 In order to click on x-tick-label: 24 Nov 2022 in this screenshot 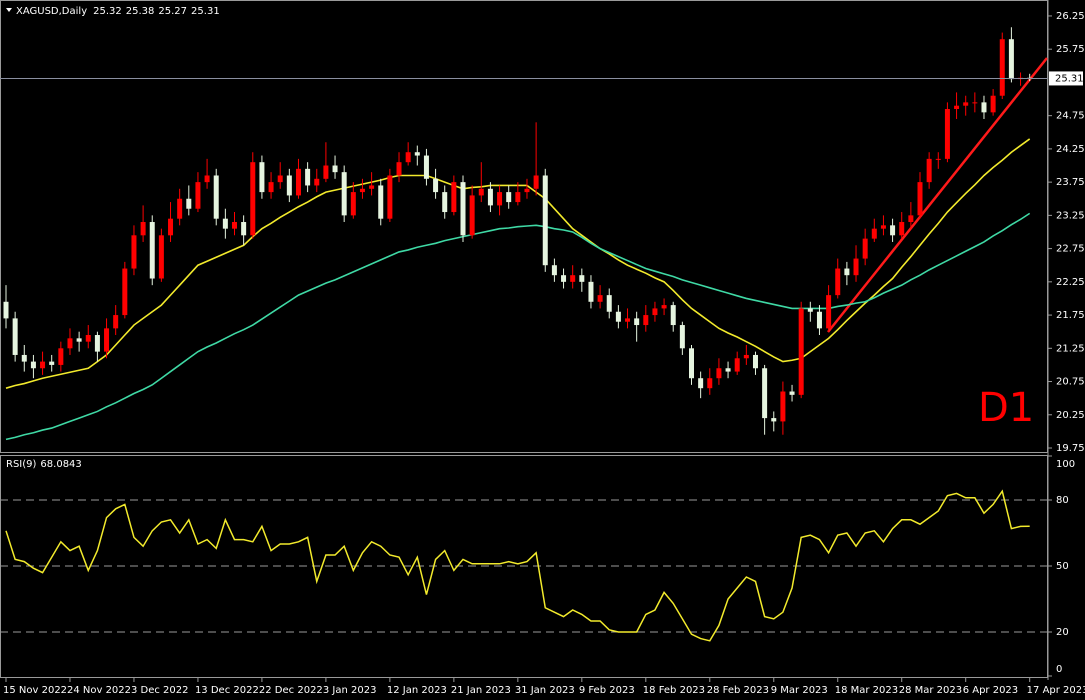, I will do `click(99, 690)`.